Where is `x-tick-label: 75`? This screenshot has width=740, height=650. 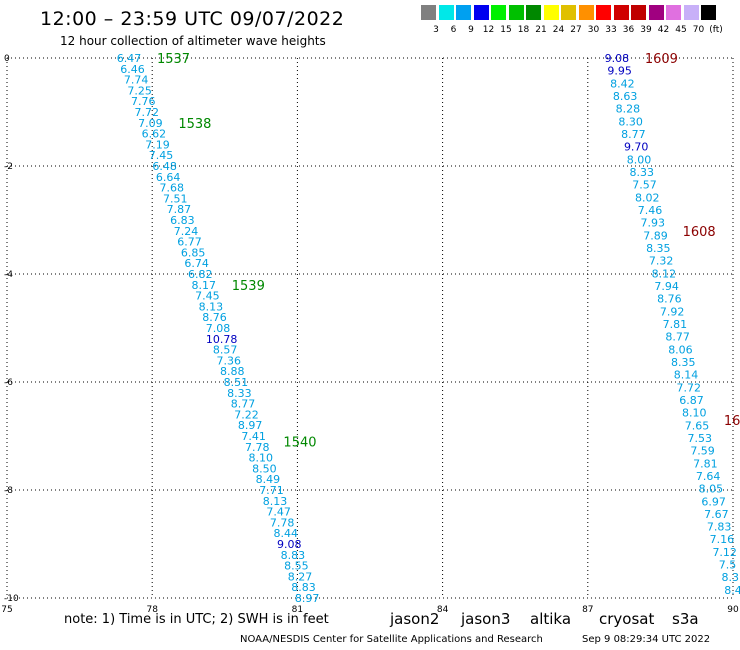
x-tick-label: 75 is located at coordinates (6, 610).